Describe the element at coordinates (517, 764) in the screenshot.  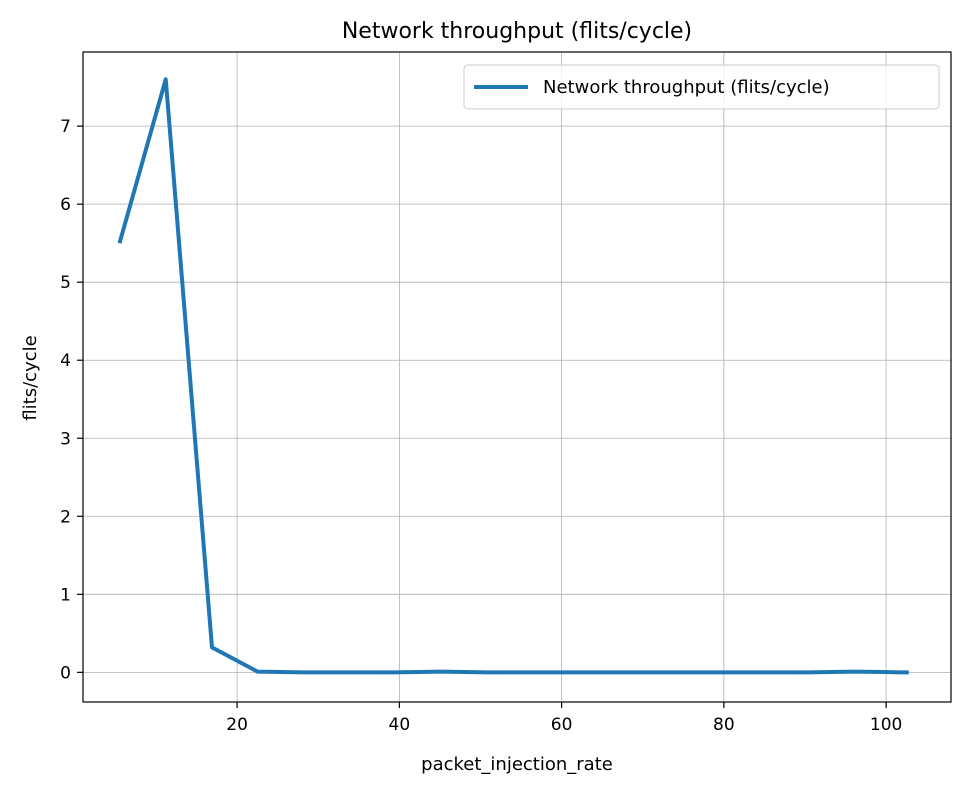
I see `x-axis-label: packet_injection_rate` at that location.